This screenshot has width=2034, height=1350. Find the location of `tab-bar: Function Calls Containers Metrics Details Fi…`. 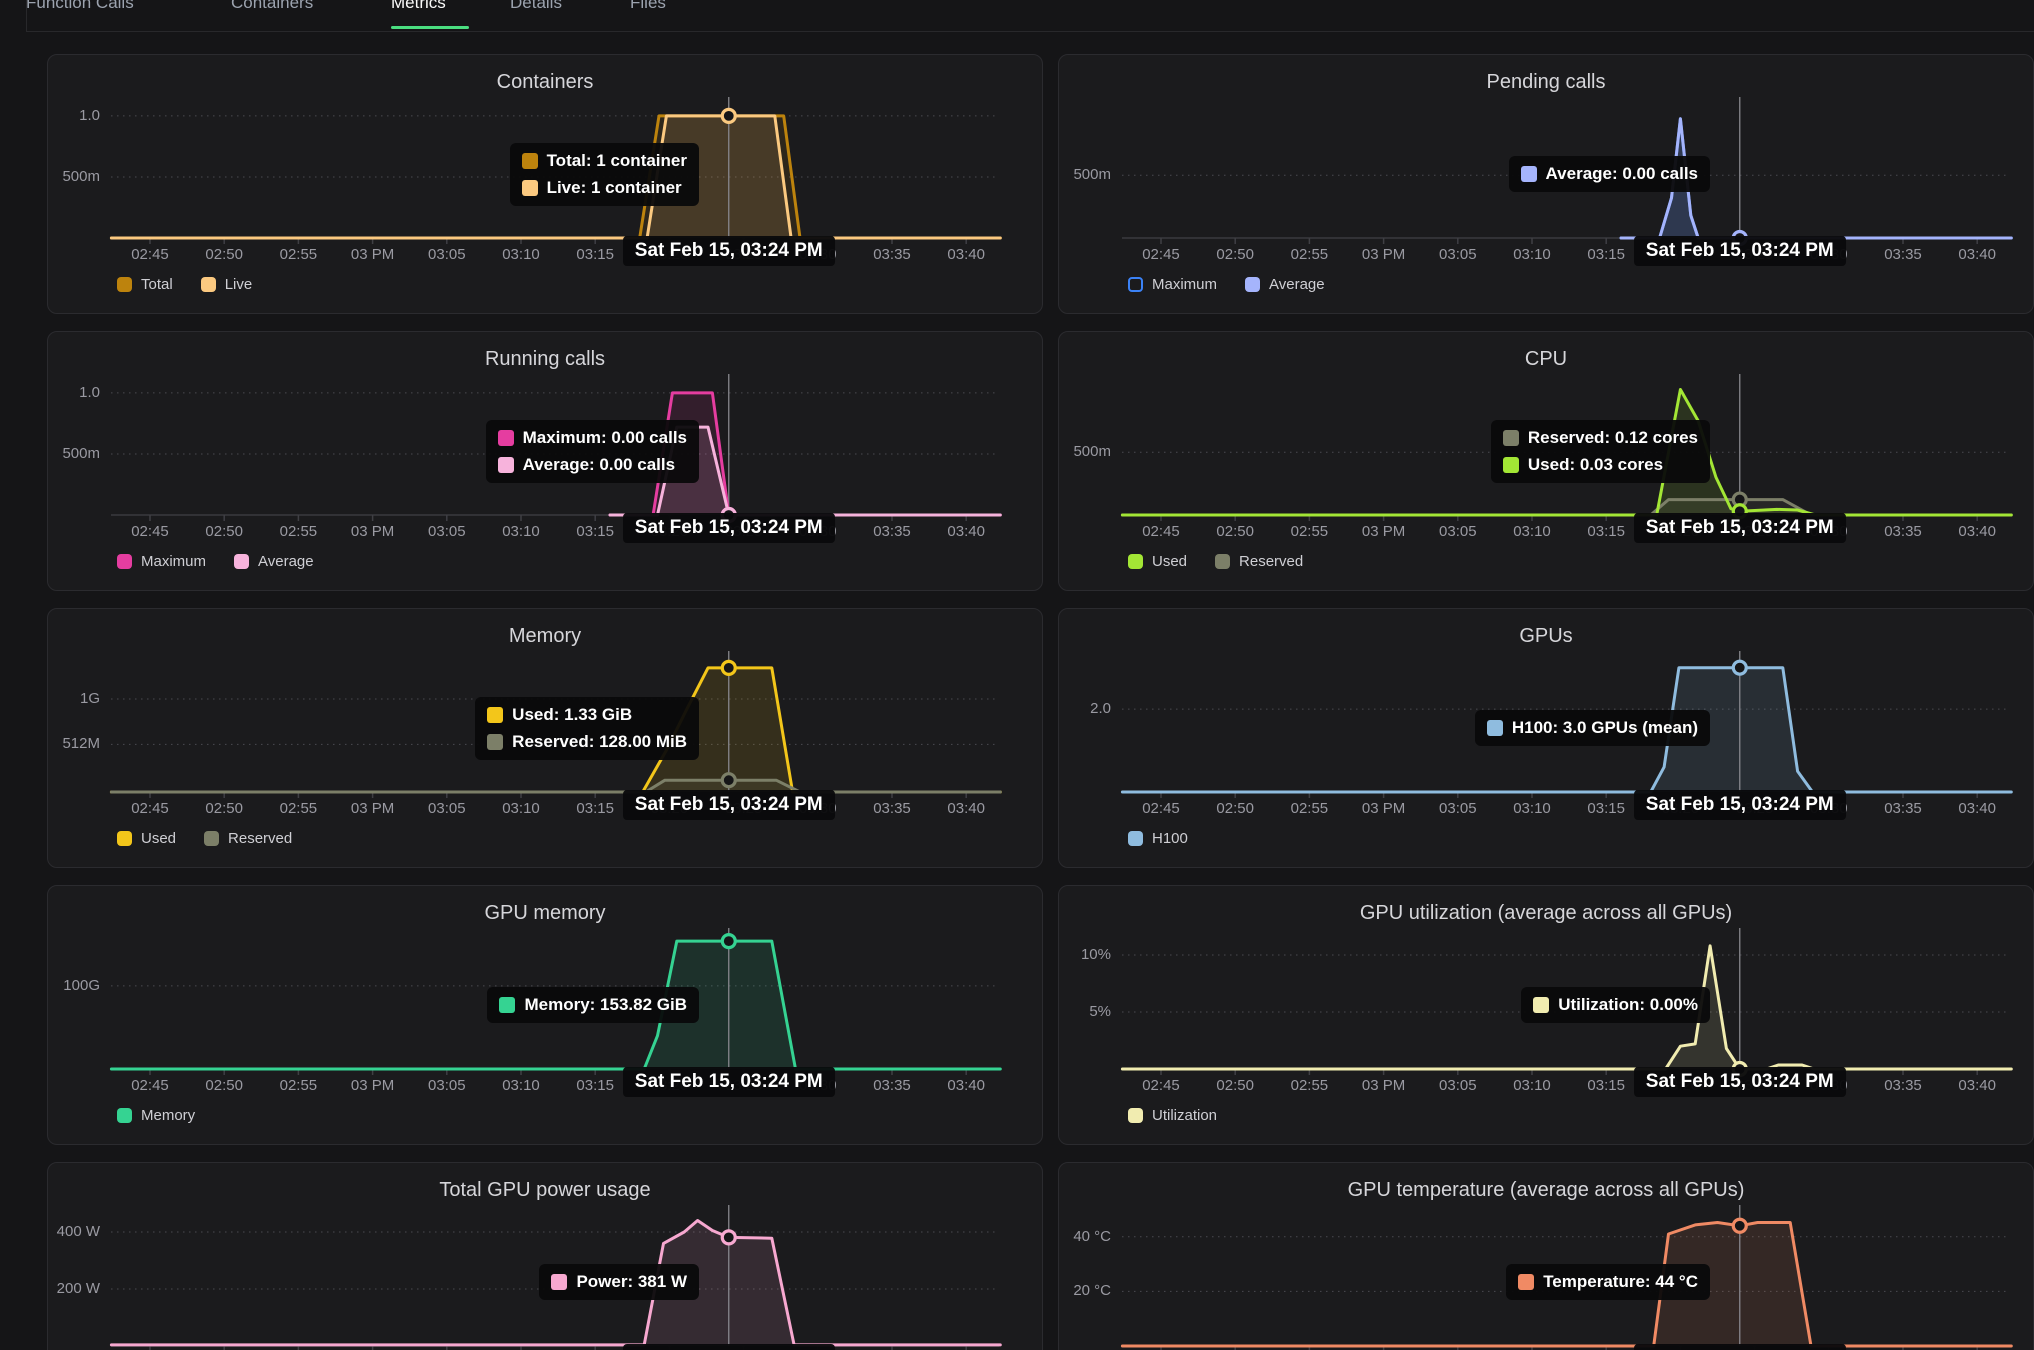

tab-bar: Function Calls Containers Metrics Details Fi… is located at coordinates (1017, 16).